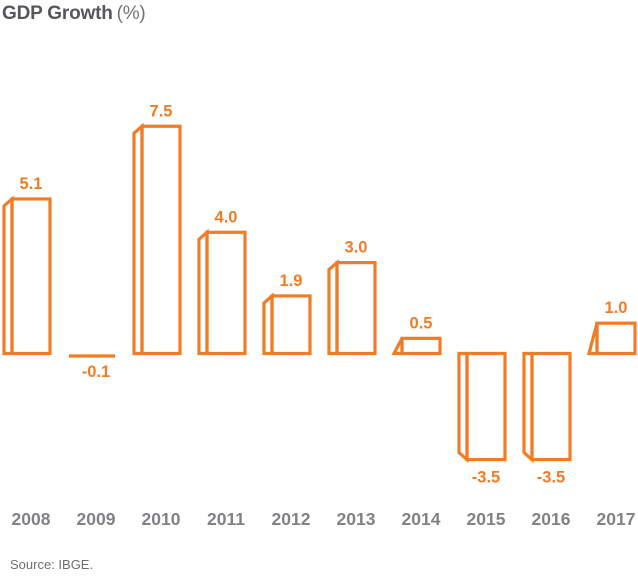 The height and width of the screenshot is (578, 638). Describe the element at coordinates (161, 240) in the screenshot. I see `bar-2010` at that location.